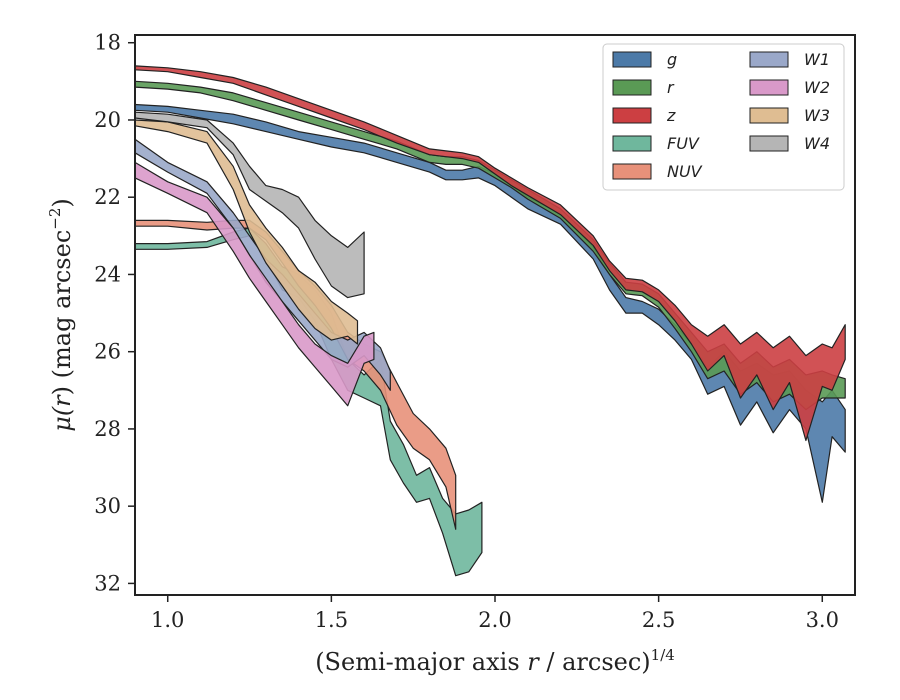 This screenshot has width=900, height=700. I want to click on band-w3, so click(246, 232).